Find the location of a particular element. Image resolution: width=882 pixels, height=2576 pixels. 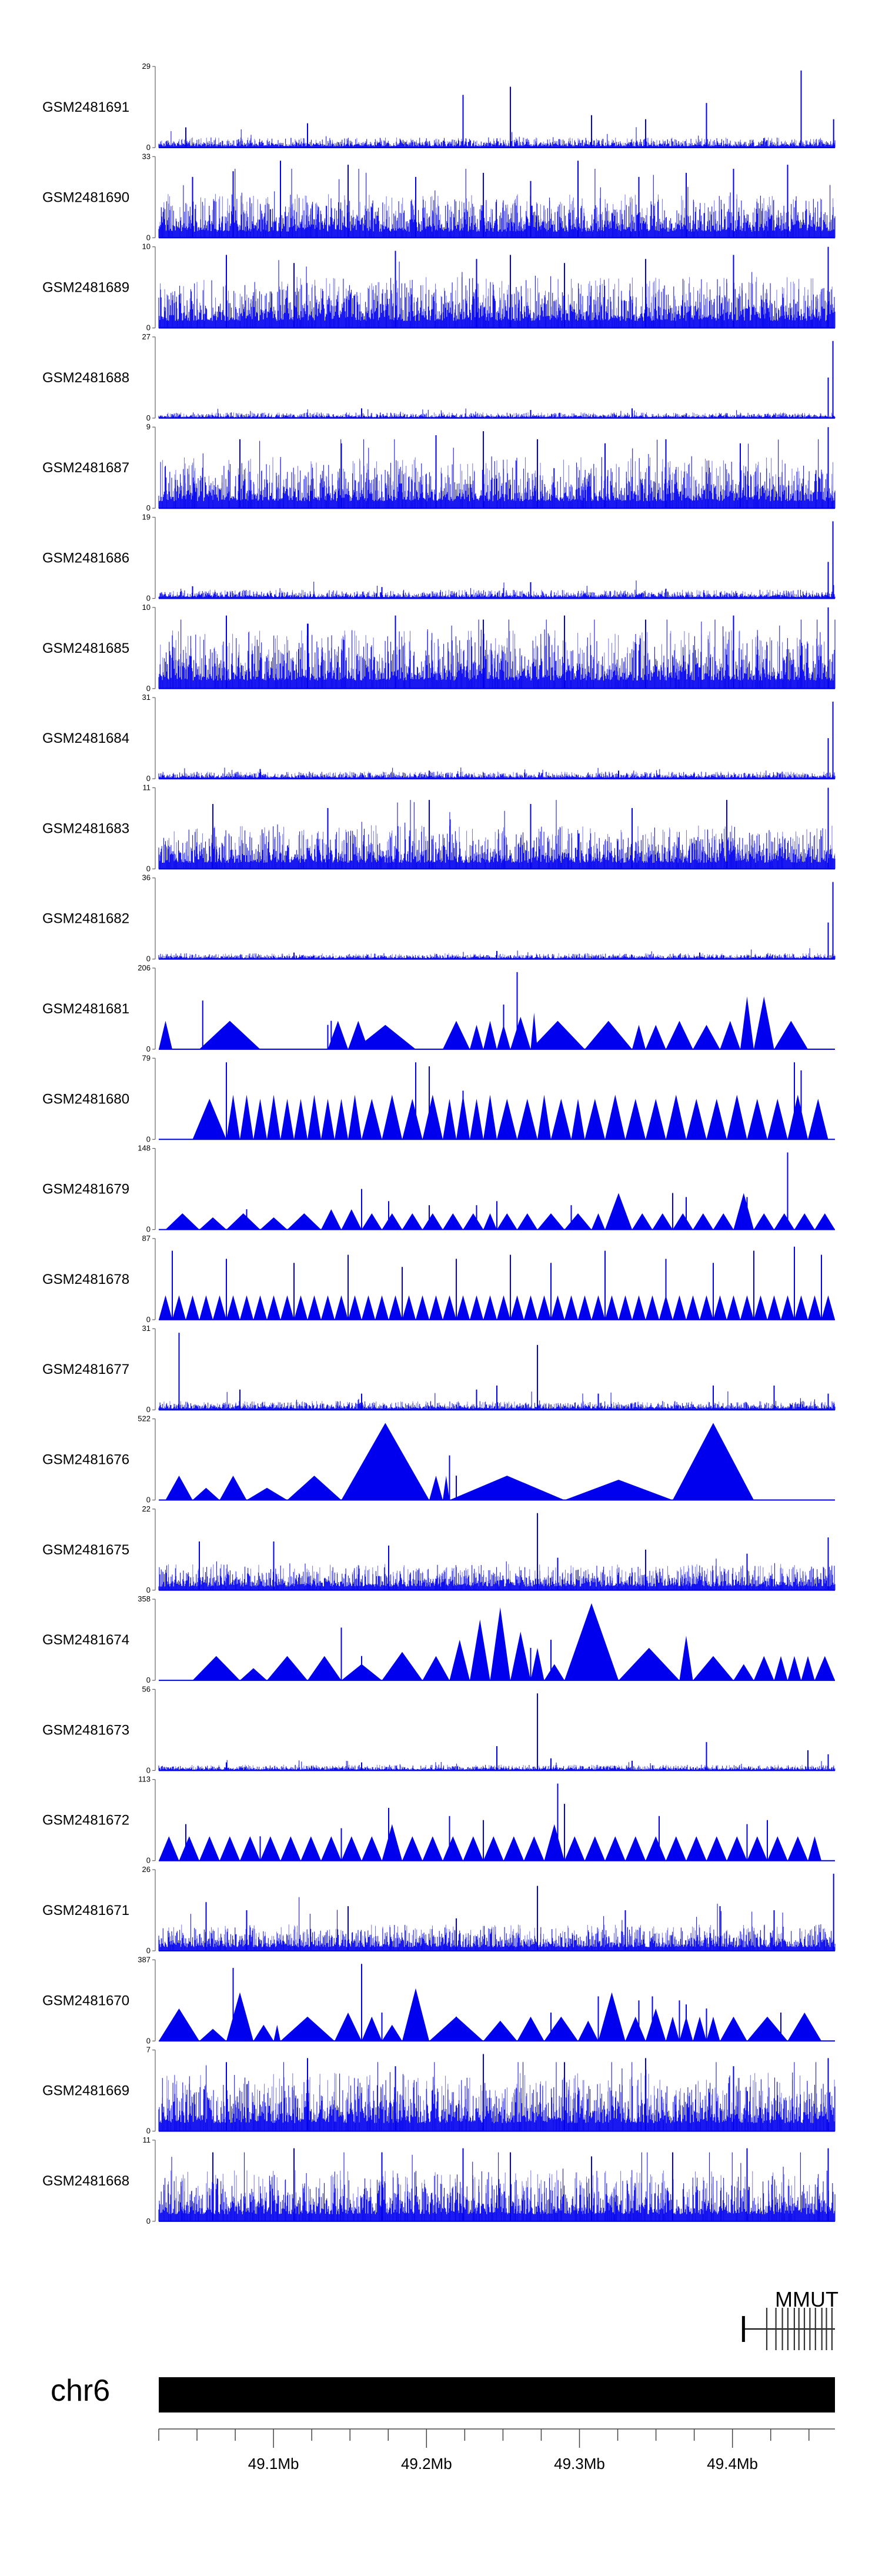

track-GSM2481678: GSM2481678 87 0 is located at coordinates (438, 1279).